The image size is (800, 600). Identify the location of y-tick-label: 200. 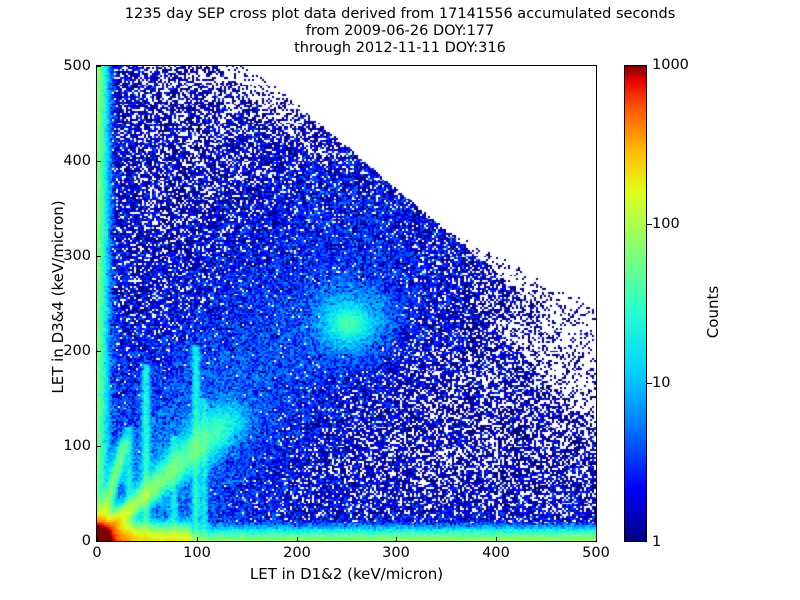
(77, 351).